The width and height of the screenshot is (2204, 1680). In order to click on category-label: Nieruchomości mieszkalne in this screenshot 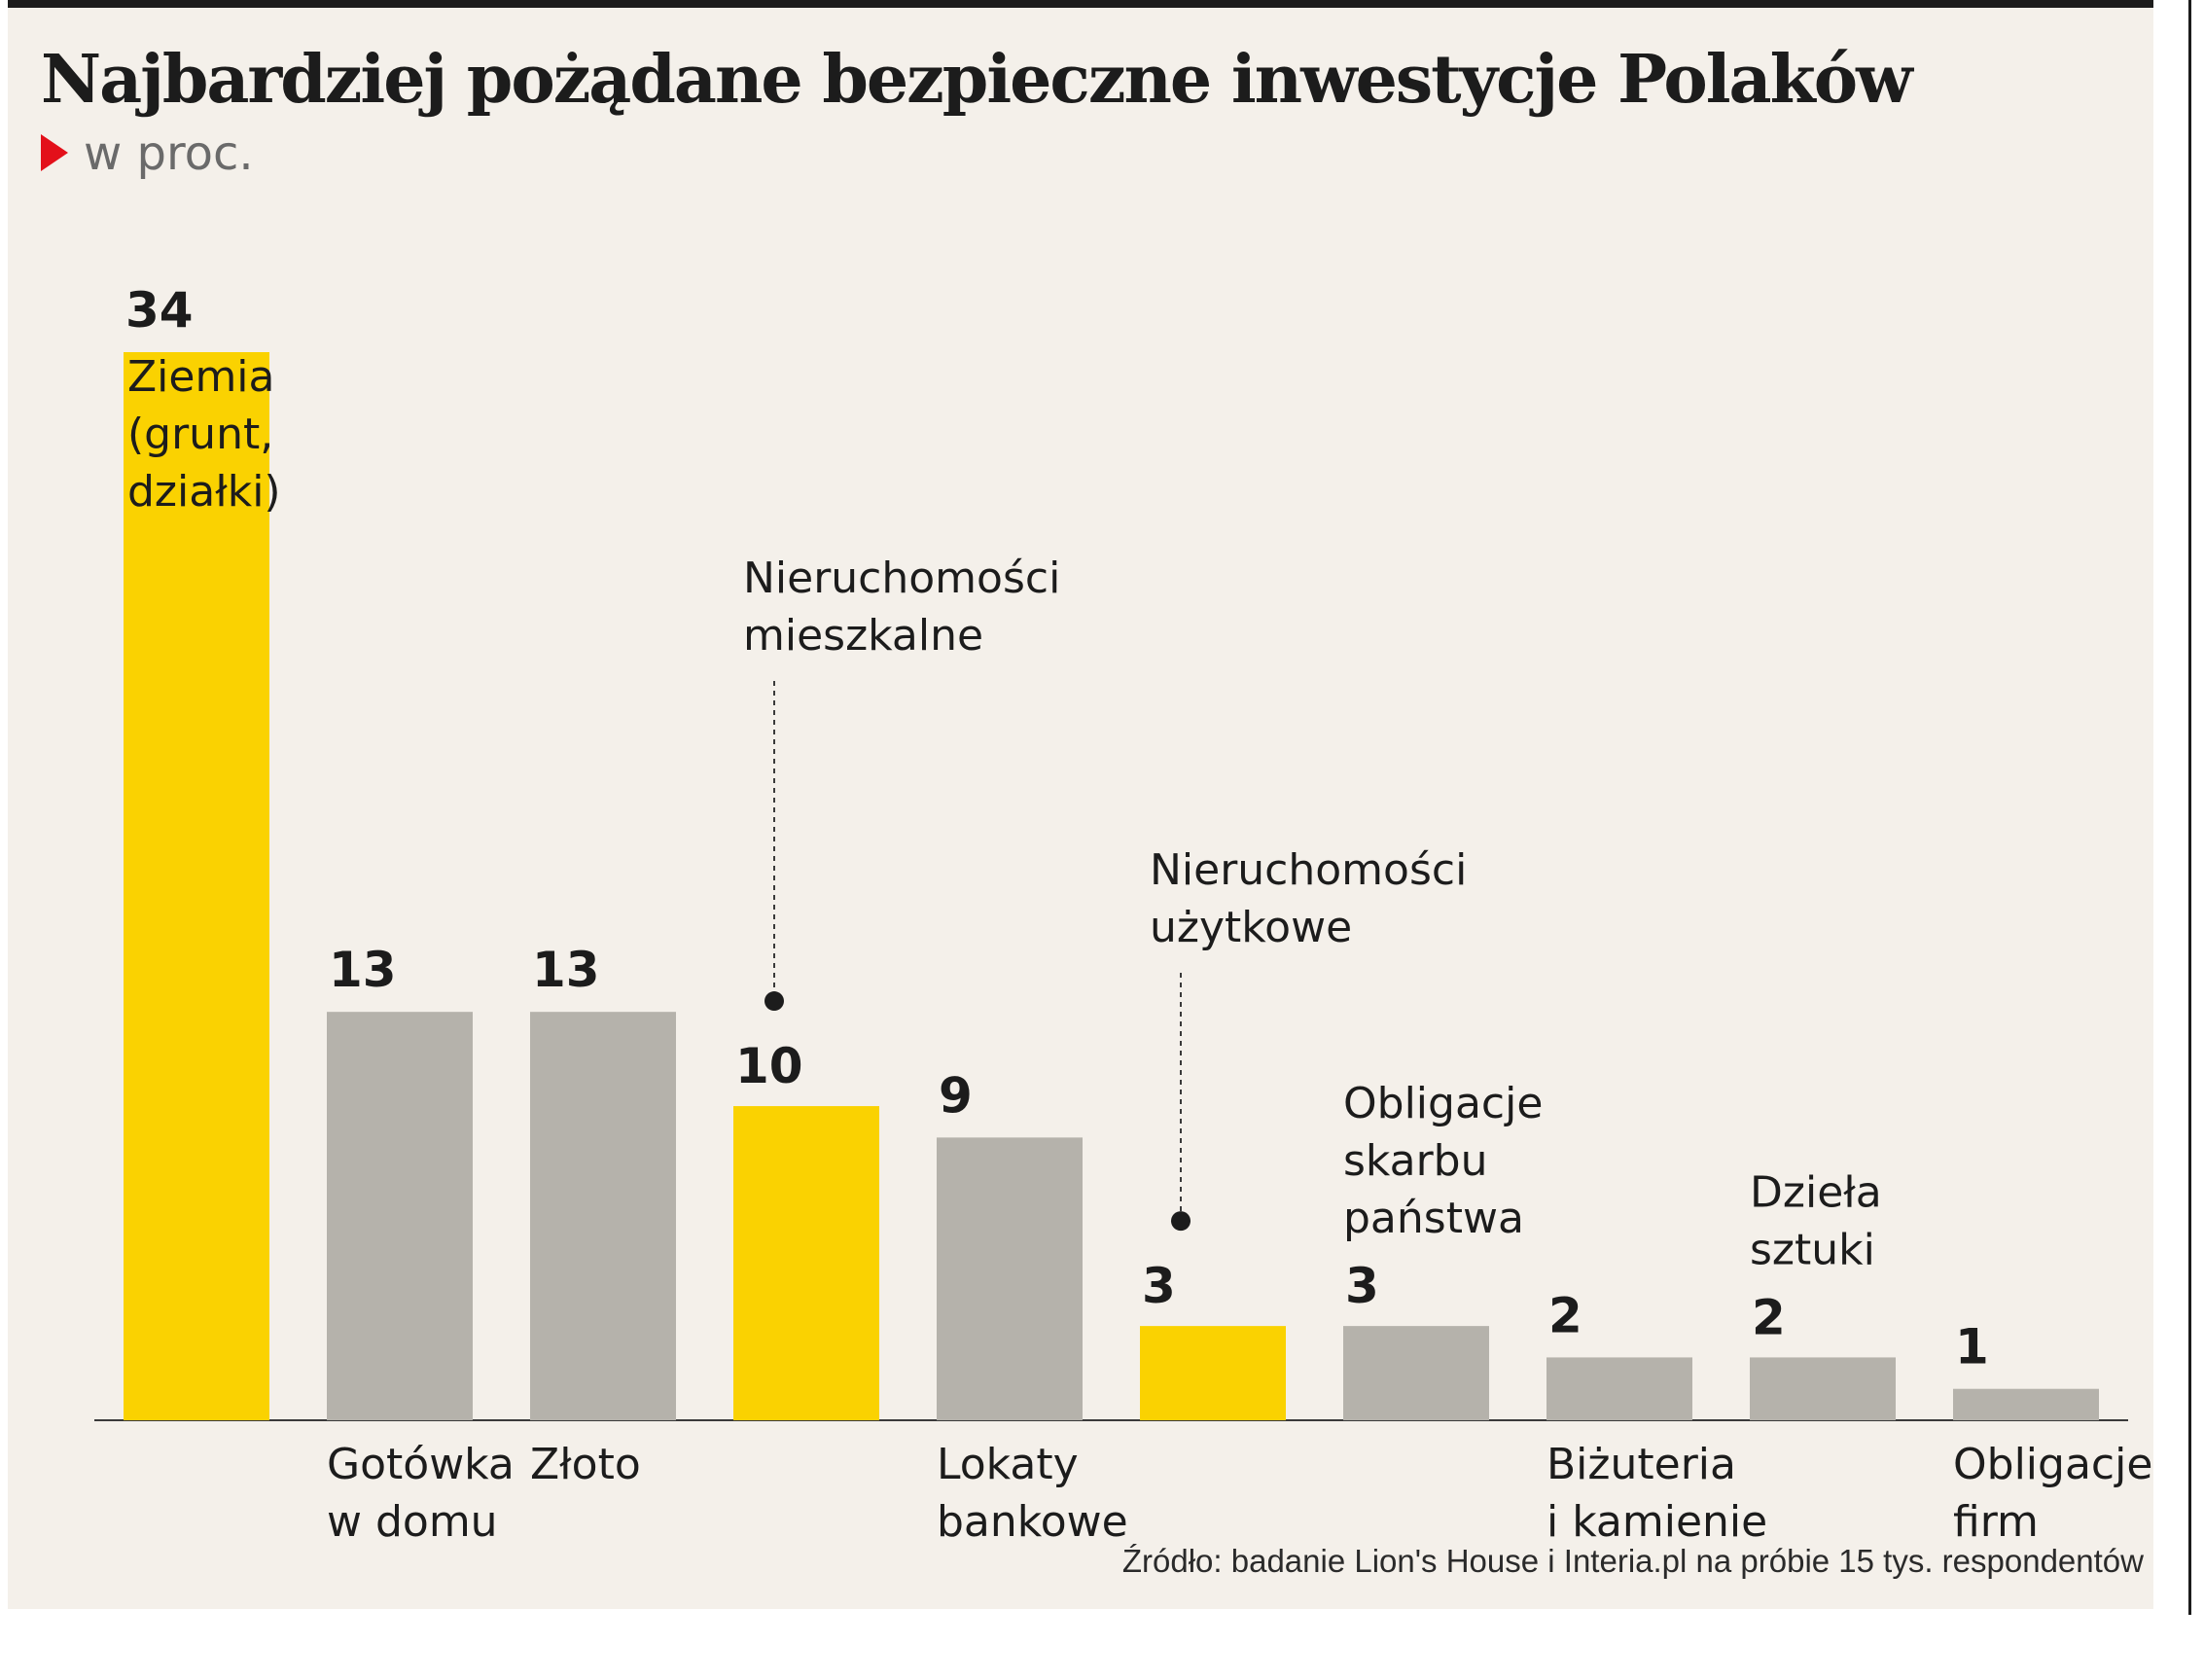, I will do `click(901, 607)`.